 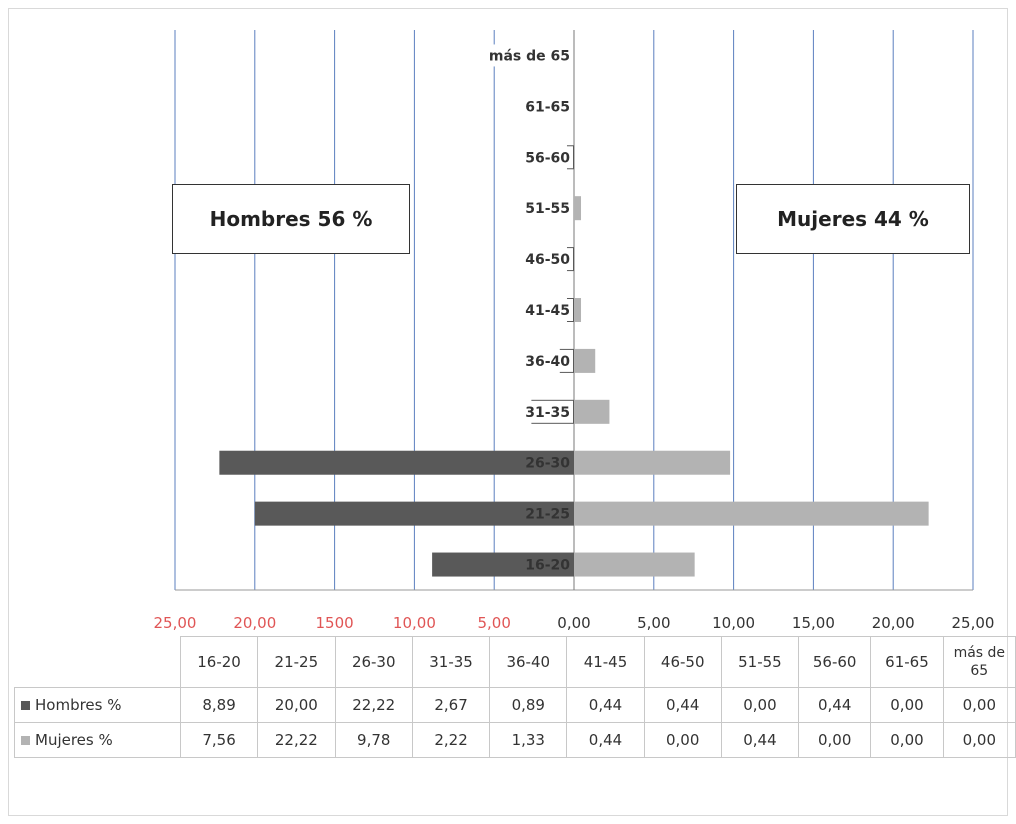 What do you see at coordinates (733, 623) in the screenshot?
I see `x-tick-label-7: 10,00` at bounding box center [733, 623].